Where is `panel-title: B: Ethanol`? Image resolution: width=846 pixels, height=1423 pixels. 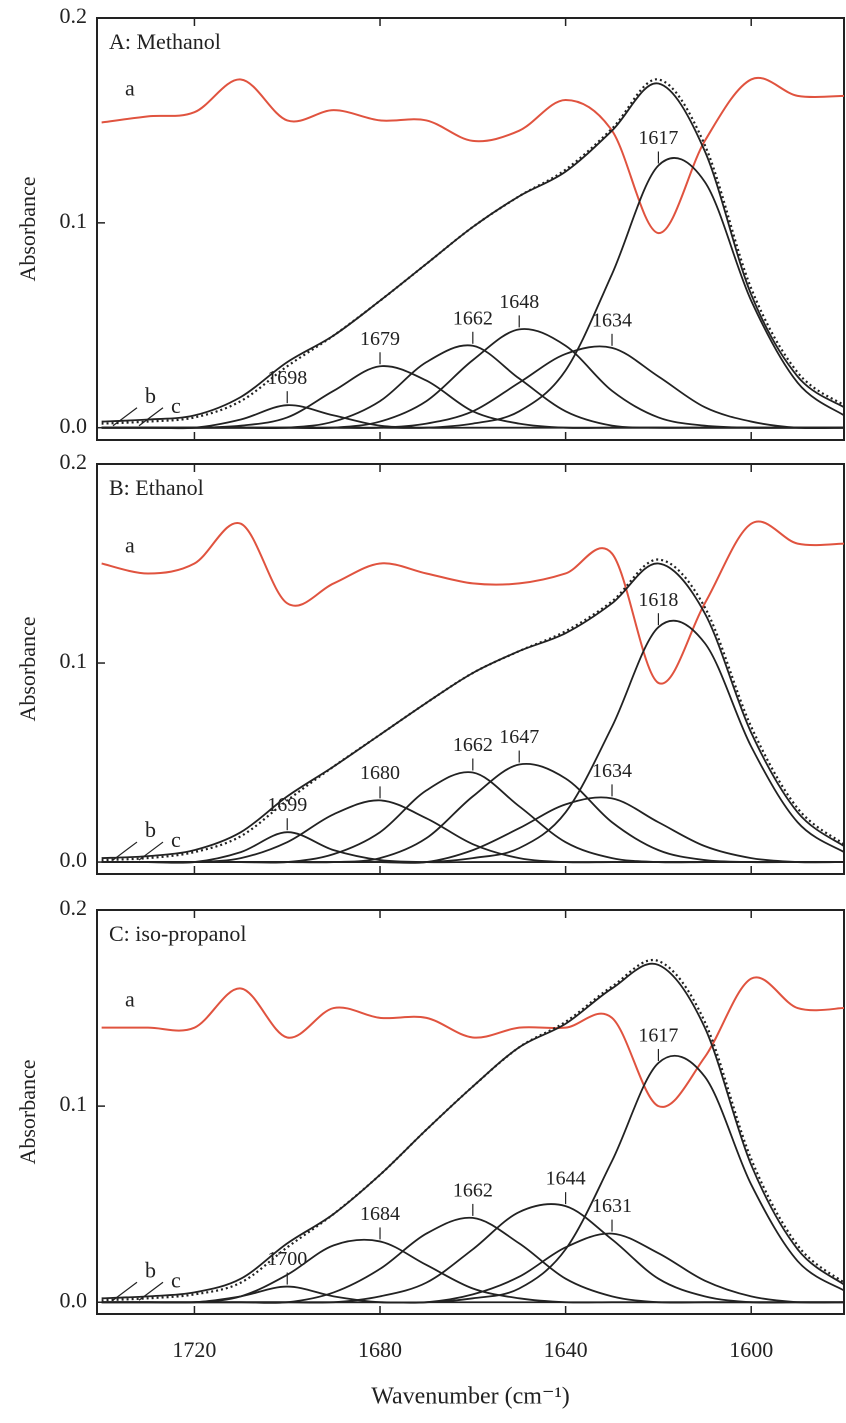 panel-title: B: Ethanol is located at coordinates (156, 487).